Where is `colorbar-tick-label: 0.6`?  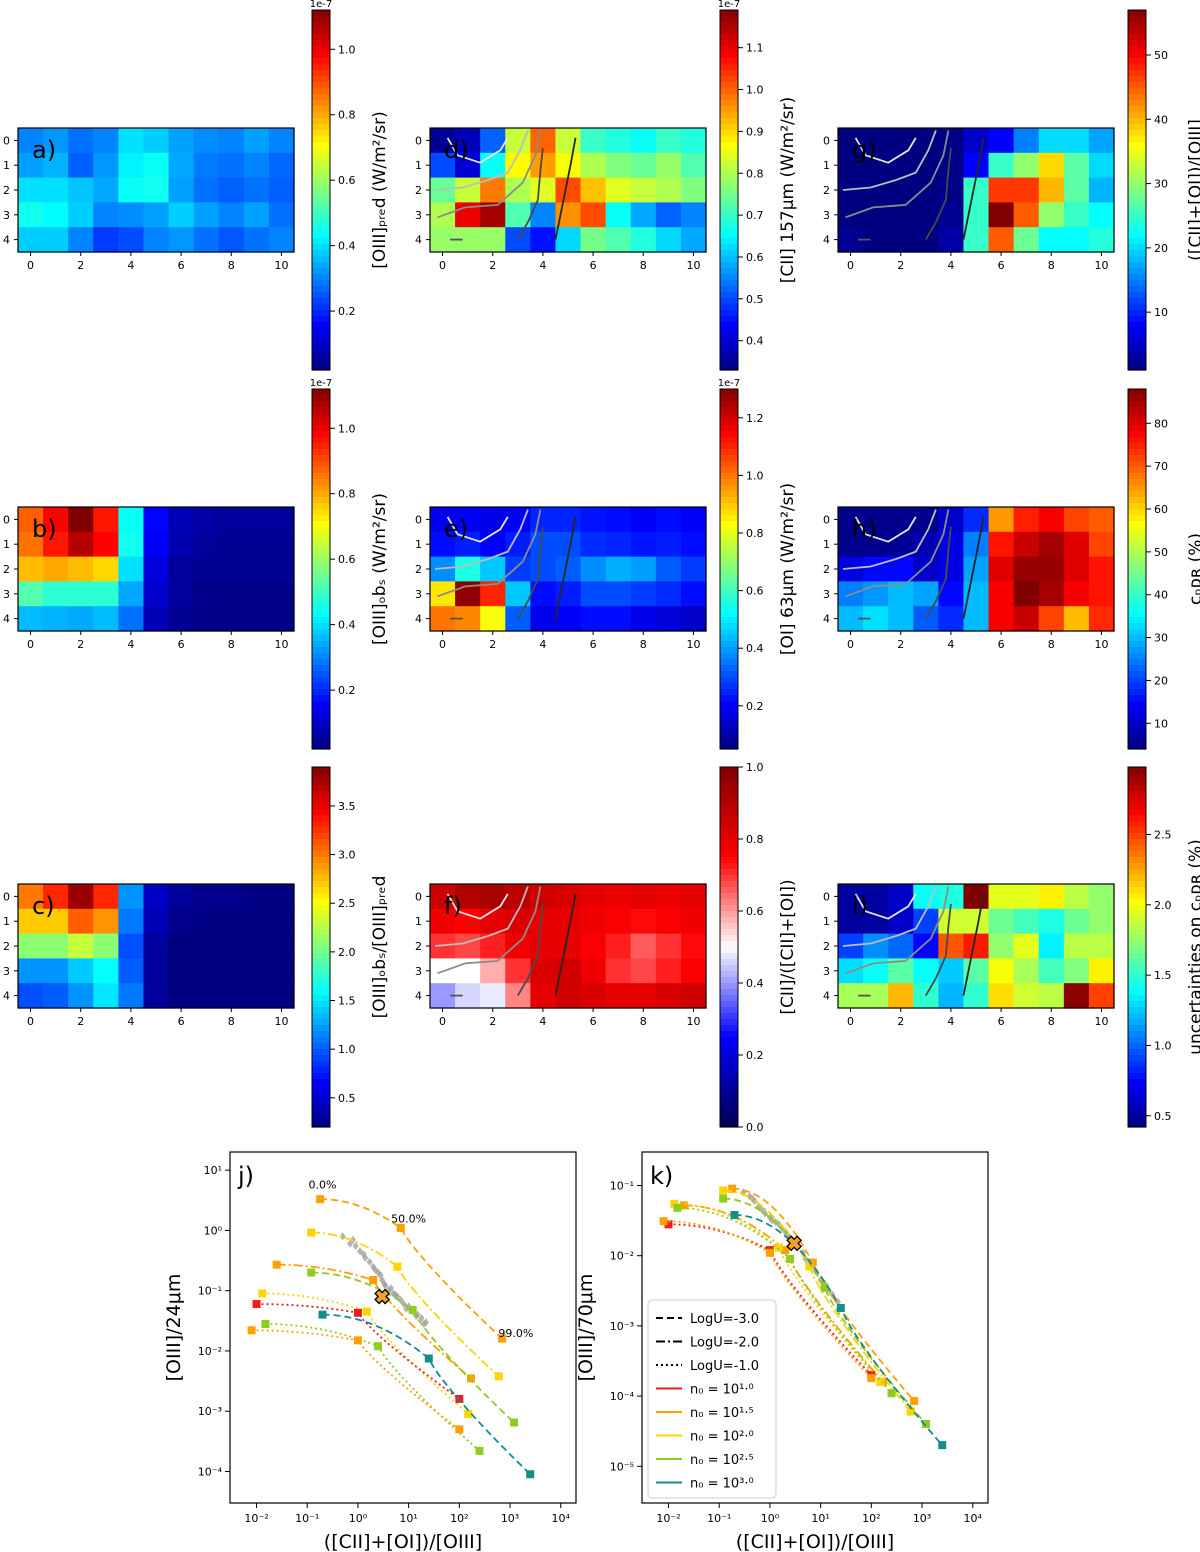
colorbar-tick-label: 0.6 is located at coordinates (347, 180).